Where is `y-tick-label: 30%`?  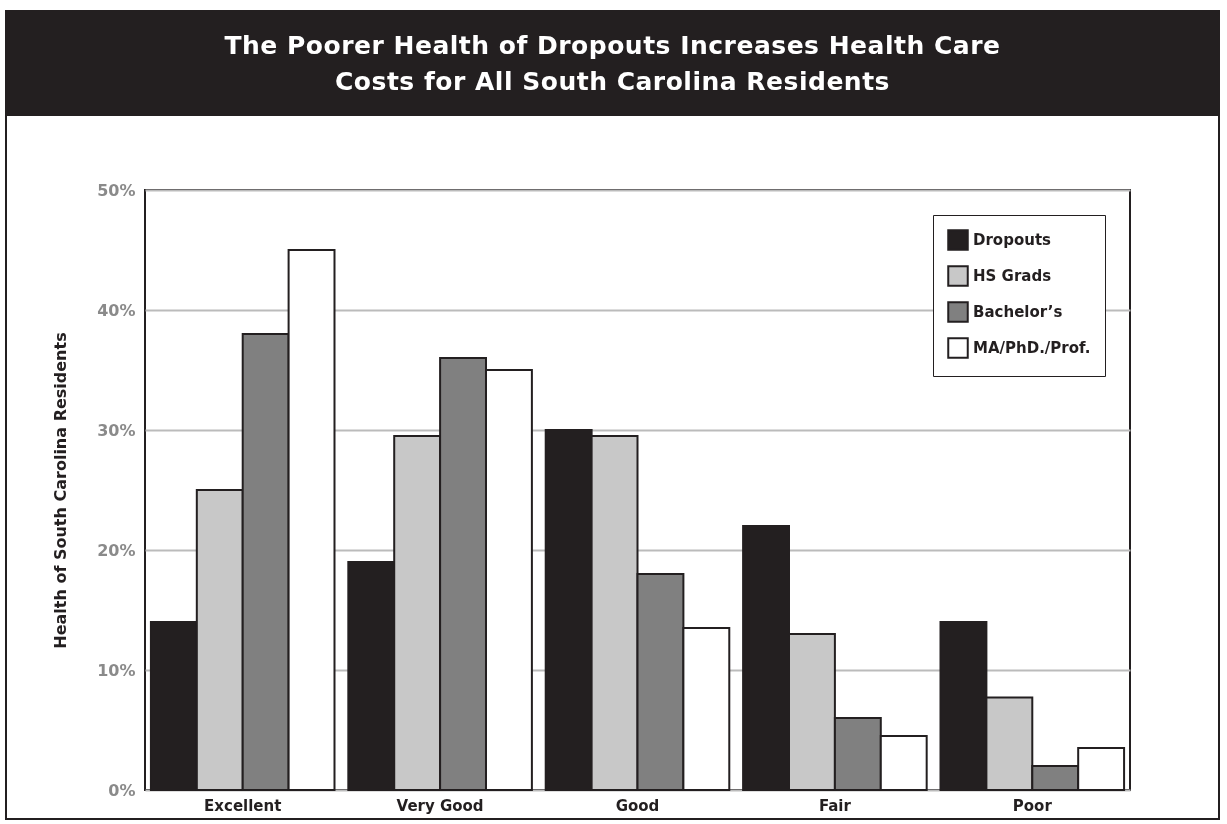 y-tick-label: 30% is located at coordinates (116, 430).